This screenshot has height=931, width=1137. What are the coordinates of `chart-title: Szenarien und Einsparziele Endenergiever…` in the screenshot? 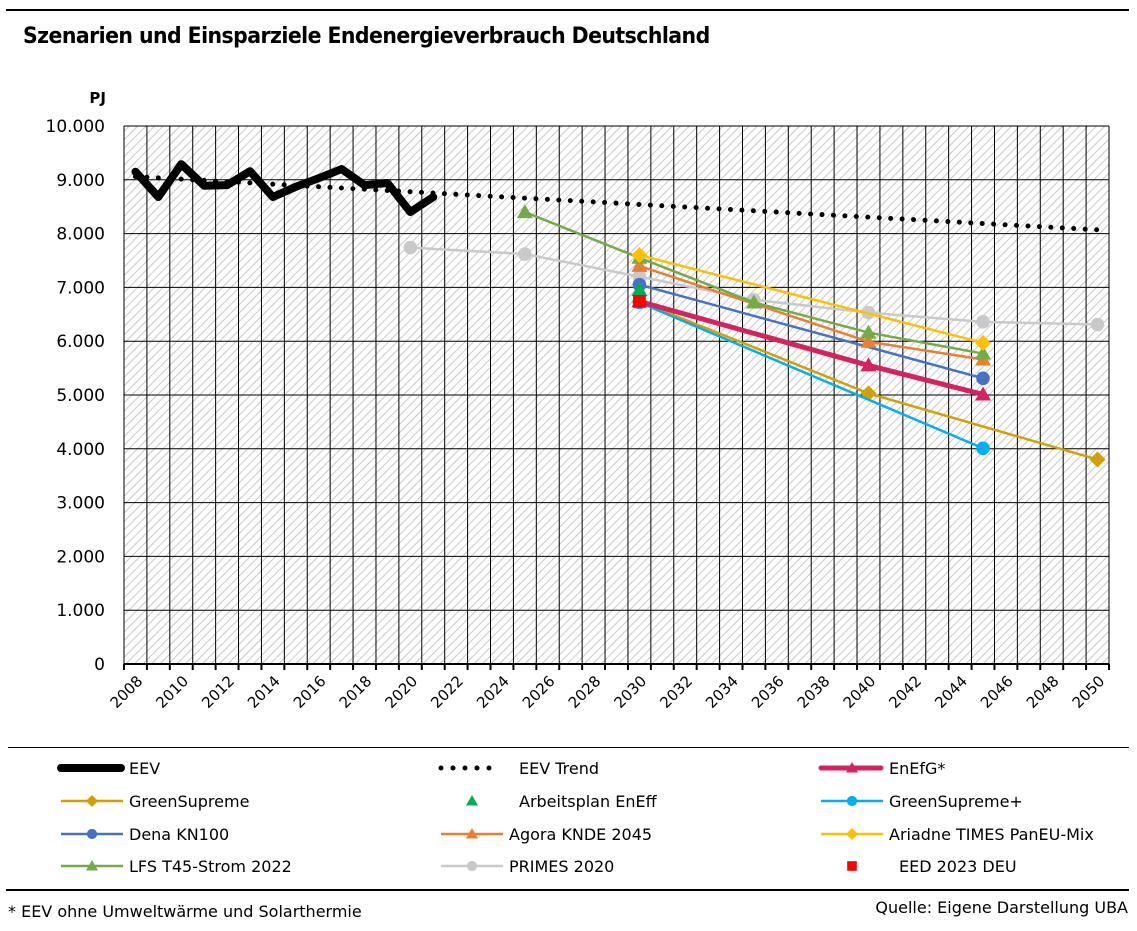 It's located at (366, 36).